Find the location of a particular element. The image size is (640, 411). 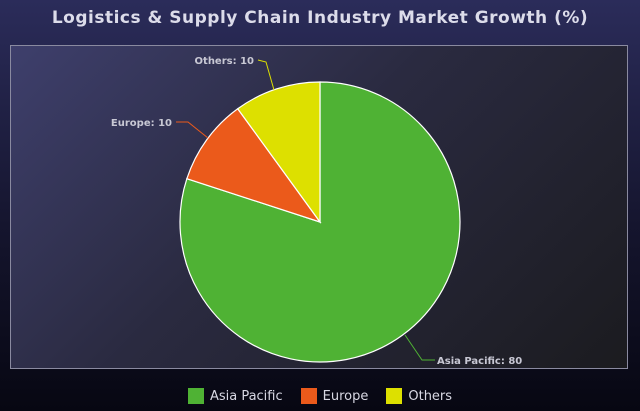

data-label: Europe: 10 is located at coordinates (141, 123).